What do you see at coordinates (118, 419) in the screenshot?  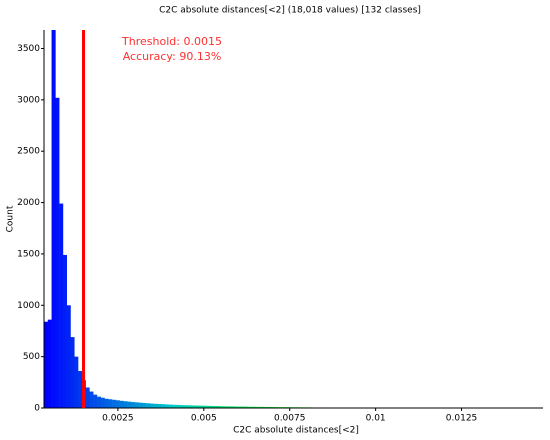 I see `x-tick-label: 0.0025` at bounding box center [118, 419].